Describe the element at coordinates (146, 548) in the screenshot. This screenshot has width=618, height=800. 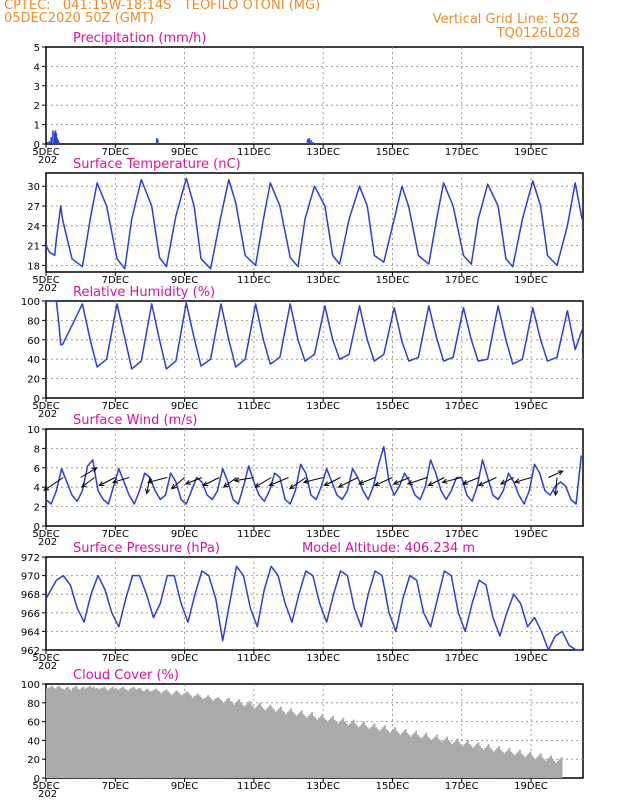
I see `panel-title: Surface Pressure (hPa)` at that location.